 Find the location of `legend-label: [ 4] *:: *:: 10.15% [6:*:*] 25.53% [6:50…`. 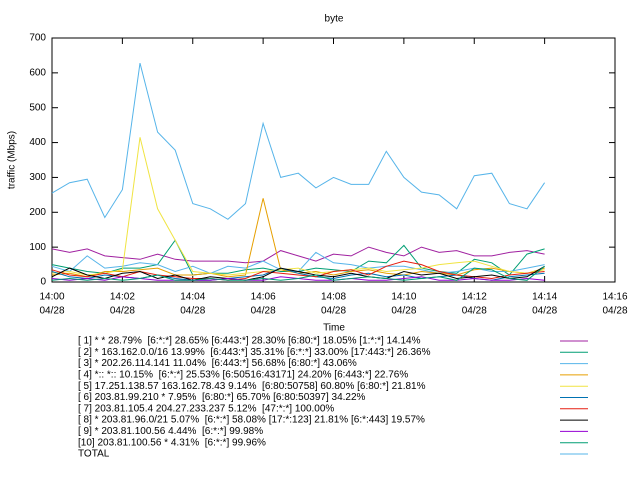

legend-label: [ 4] *:: *:: 10.15% [6:*:*] 25.53% [6:50… is located at coordinates (243, 375).